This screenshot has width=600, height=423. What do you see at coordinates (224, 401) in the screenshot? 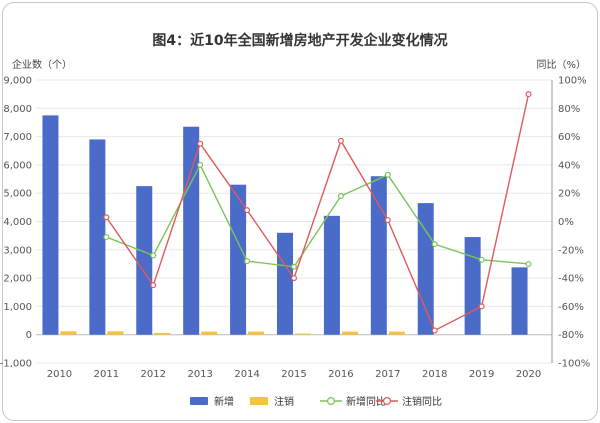
I see `legend-label-新增: 新增` at bounding box center [224, 401].